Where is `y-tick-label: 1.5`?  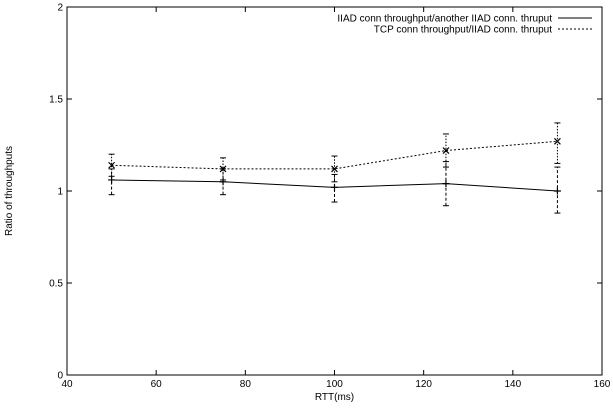 y-tick-label: 1.5 is located at coordinates (56, 100).